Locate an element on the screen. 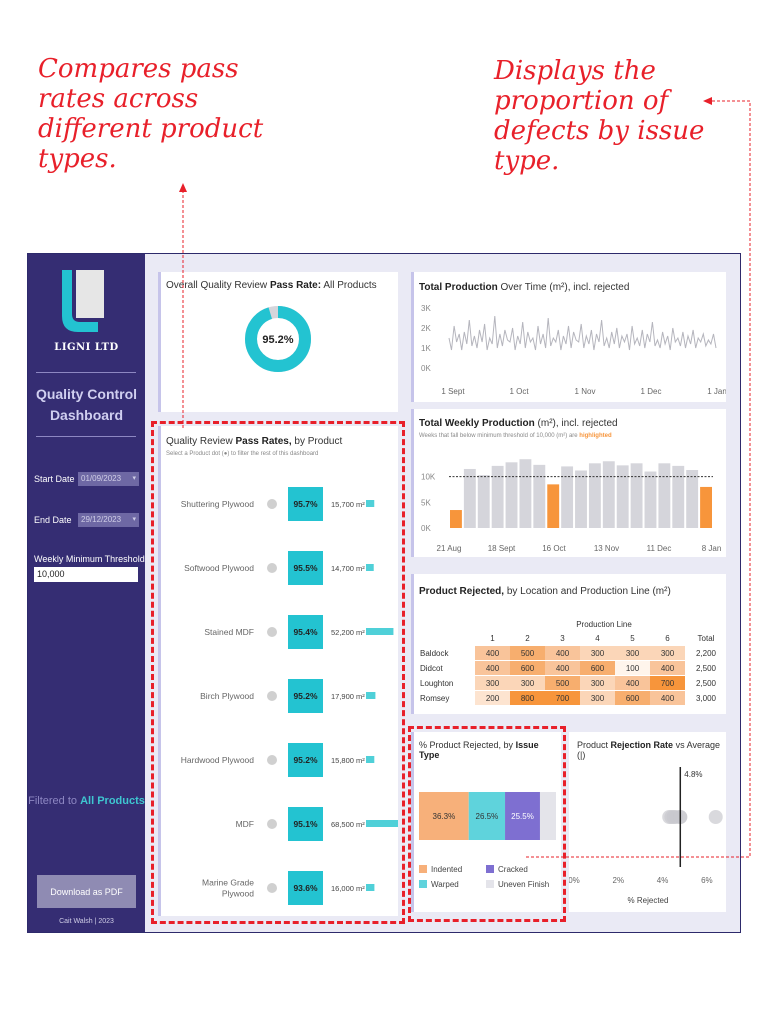 Image resolution: width=771 pixels, height=1024 pixels. heatmap-column-header: Production Line is located at coordinates (604, 624).